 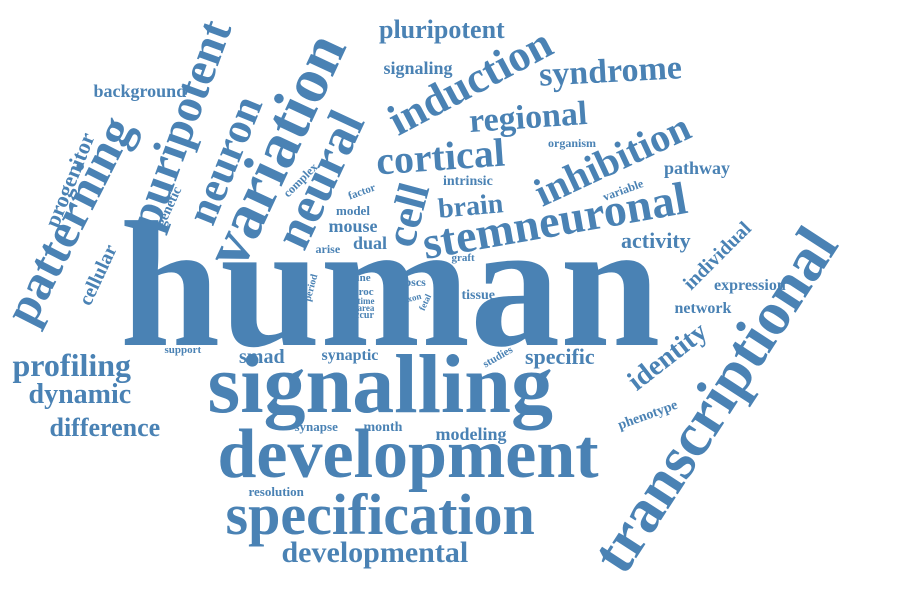 What do you see at coordinates (703, 308) in the screenshot?
I see `word-network: network` at bounding box center [703, 308].